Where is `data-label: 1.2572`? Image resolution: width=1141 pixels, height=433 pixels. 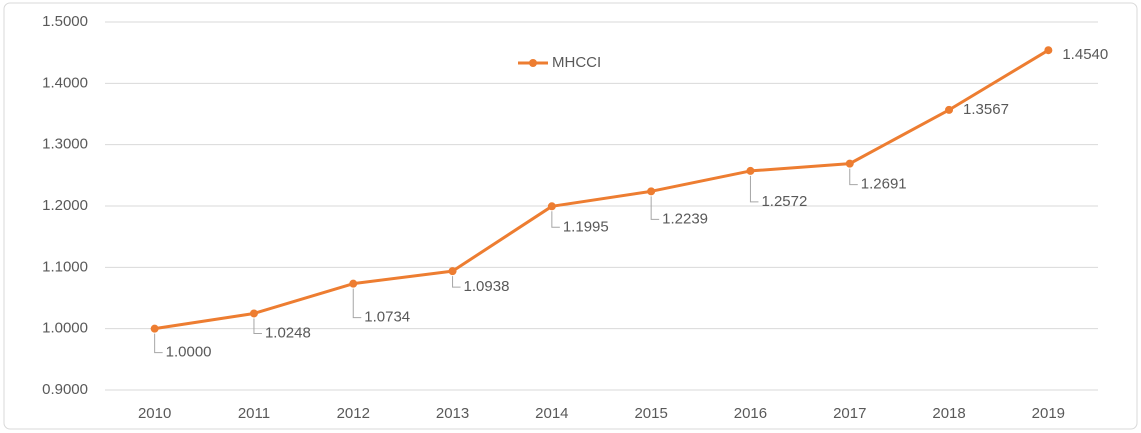 data-label: 1.2572 is located at coordinates (784, 201).